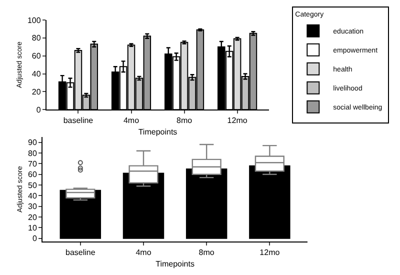  What do you see at coordinates (33, 228) in the screenshot?
I see `y-tick-label: 10` at bounding box center [33, 228].